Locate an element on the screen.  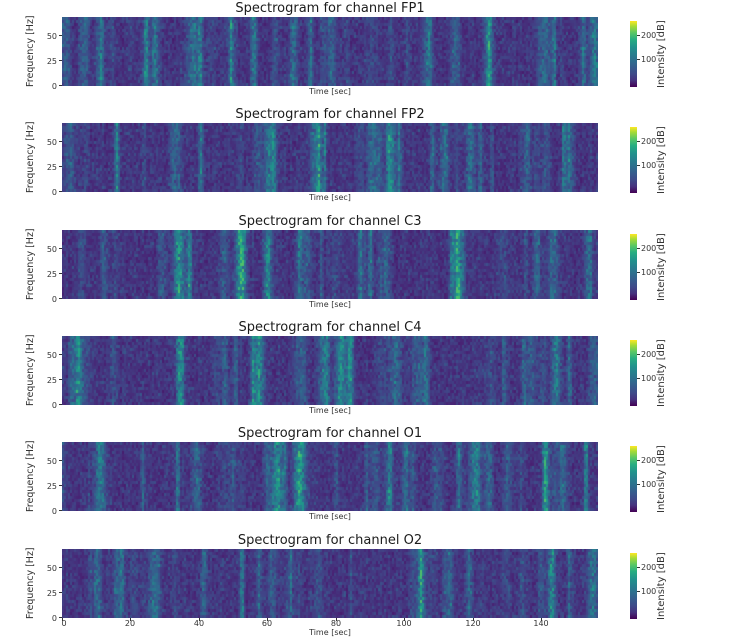
x-tick-120: 120 is located at coordinates (473, 623).